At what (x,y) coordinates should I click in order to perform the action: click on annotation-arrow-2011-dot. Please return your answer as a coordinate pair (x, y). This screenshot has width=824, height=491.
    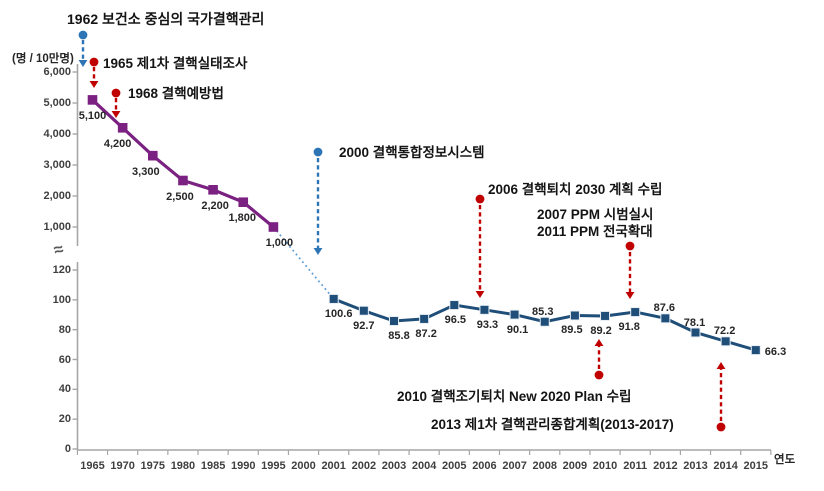
    Looking at the image, I should click on (630, 246).